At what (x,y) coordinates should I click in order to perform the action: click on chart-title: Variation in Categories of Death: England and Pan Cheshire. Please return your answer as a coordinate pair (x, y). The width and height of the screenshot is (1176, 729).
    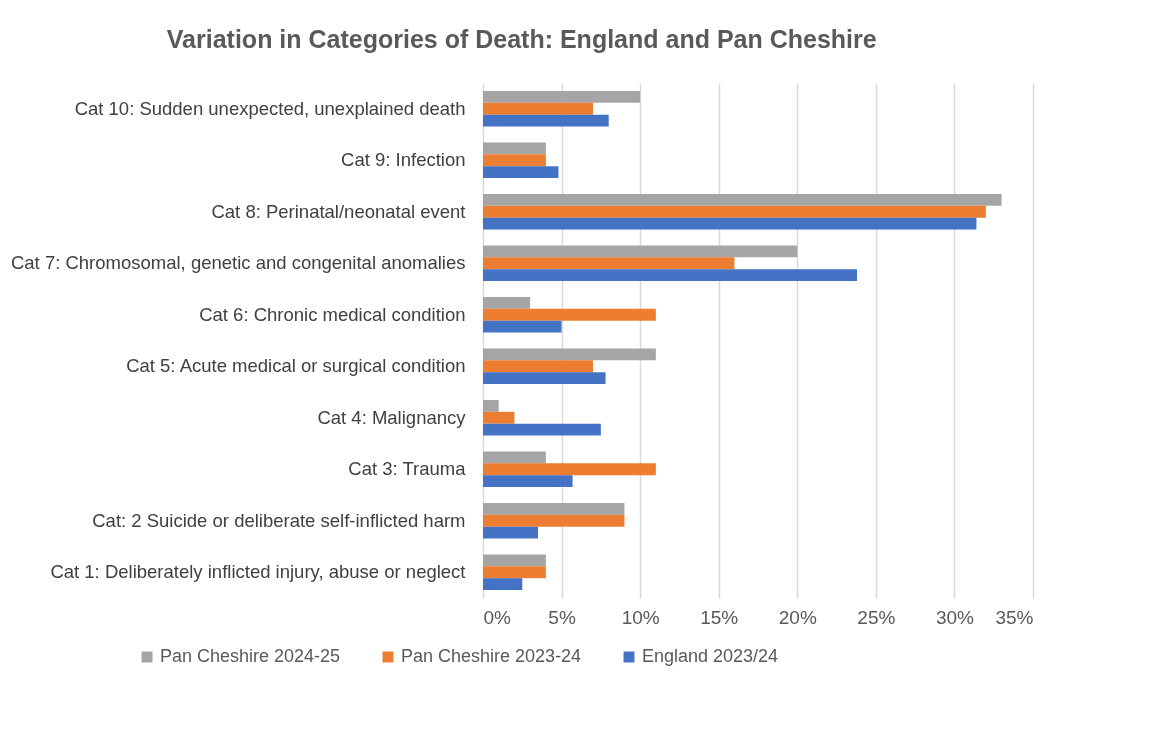
    Looking at the image, I should click on (521, 39).